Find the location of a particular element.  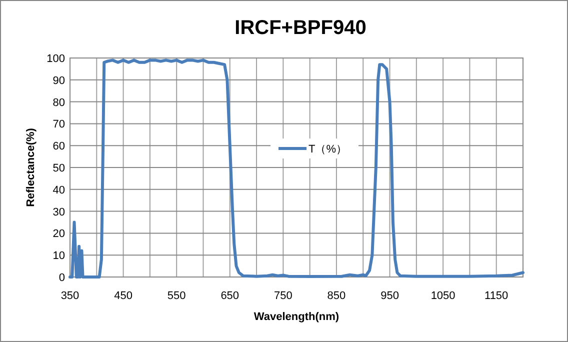

y-tick-label: 10 is located at coordinates (58, 256).